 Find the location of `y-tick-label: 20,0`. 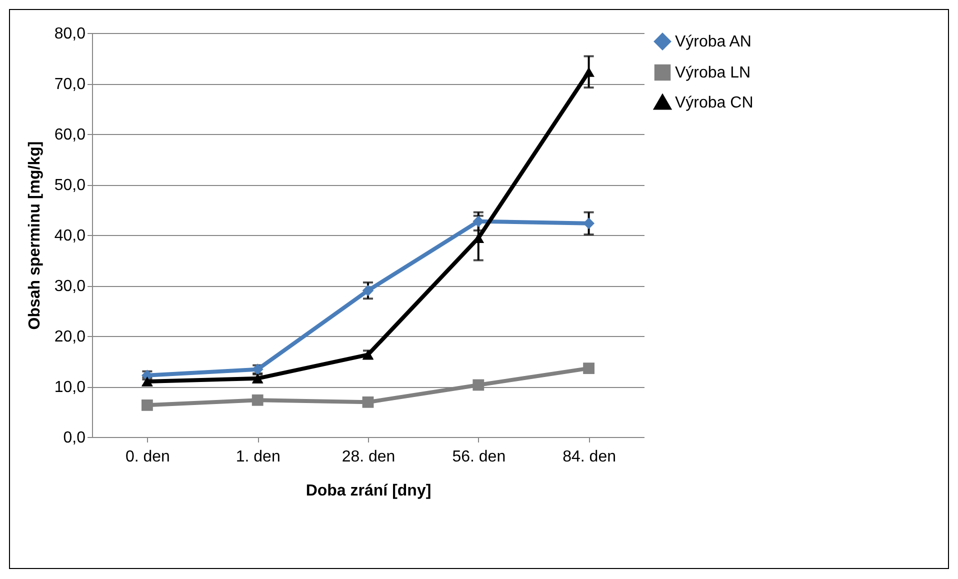

y-tick-label: 20,0 is located at coordinates (70, 337).